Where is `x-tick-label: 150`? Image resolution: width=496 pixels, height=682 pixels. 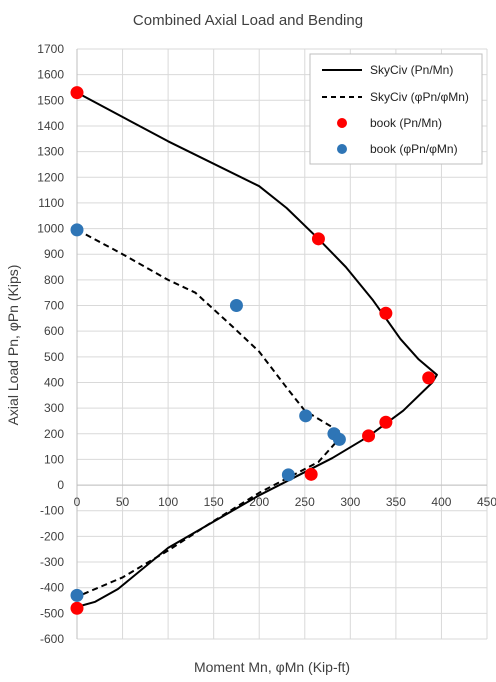 x-tick-label: 150 is located at coordinates (214, 502).